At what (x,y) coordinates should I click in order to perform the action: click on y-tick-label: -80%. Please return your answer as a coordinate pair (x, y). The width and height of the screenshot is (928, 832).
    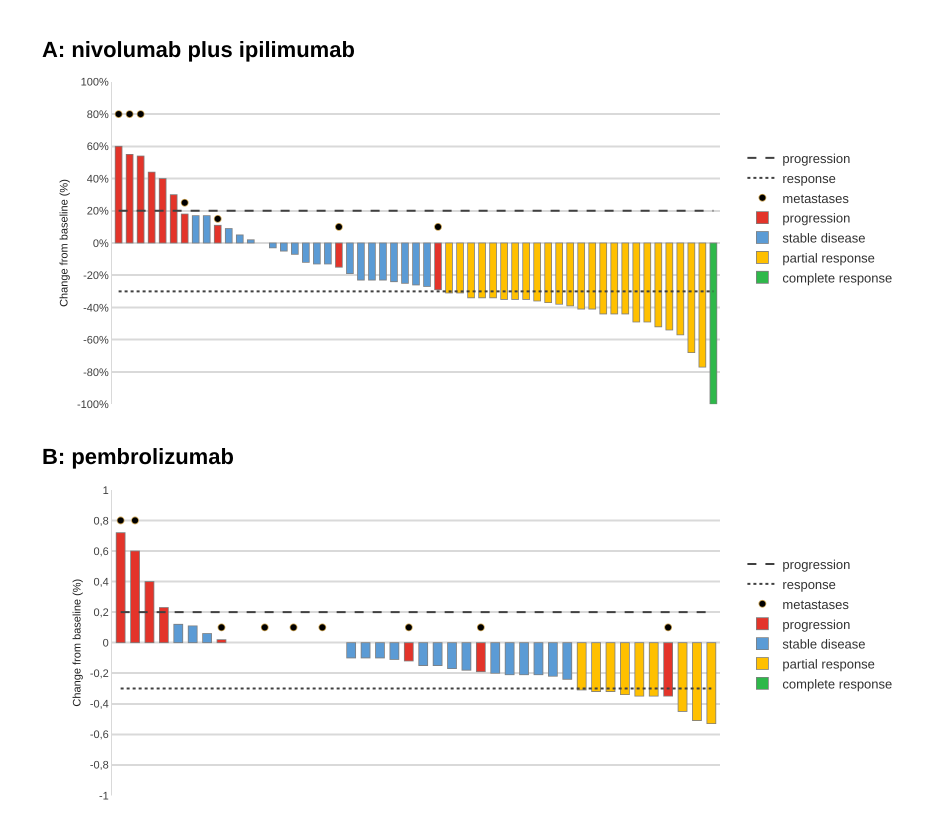
    Looking at the image, I should click on (96, 372).